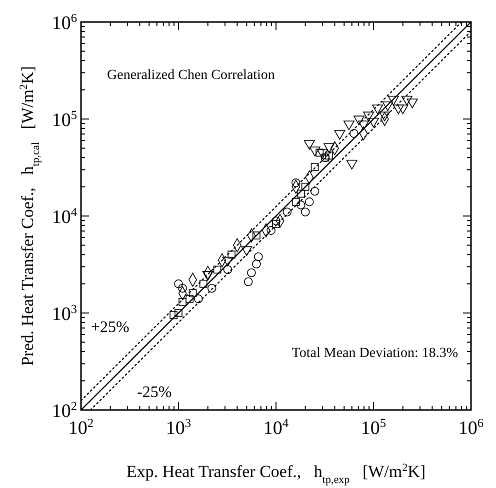 Image resolution: width=496 pixels, height=488 pixels. I want to click on y-tick-label: 10$^{4}$, so click(64, 216).